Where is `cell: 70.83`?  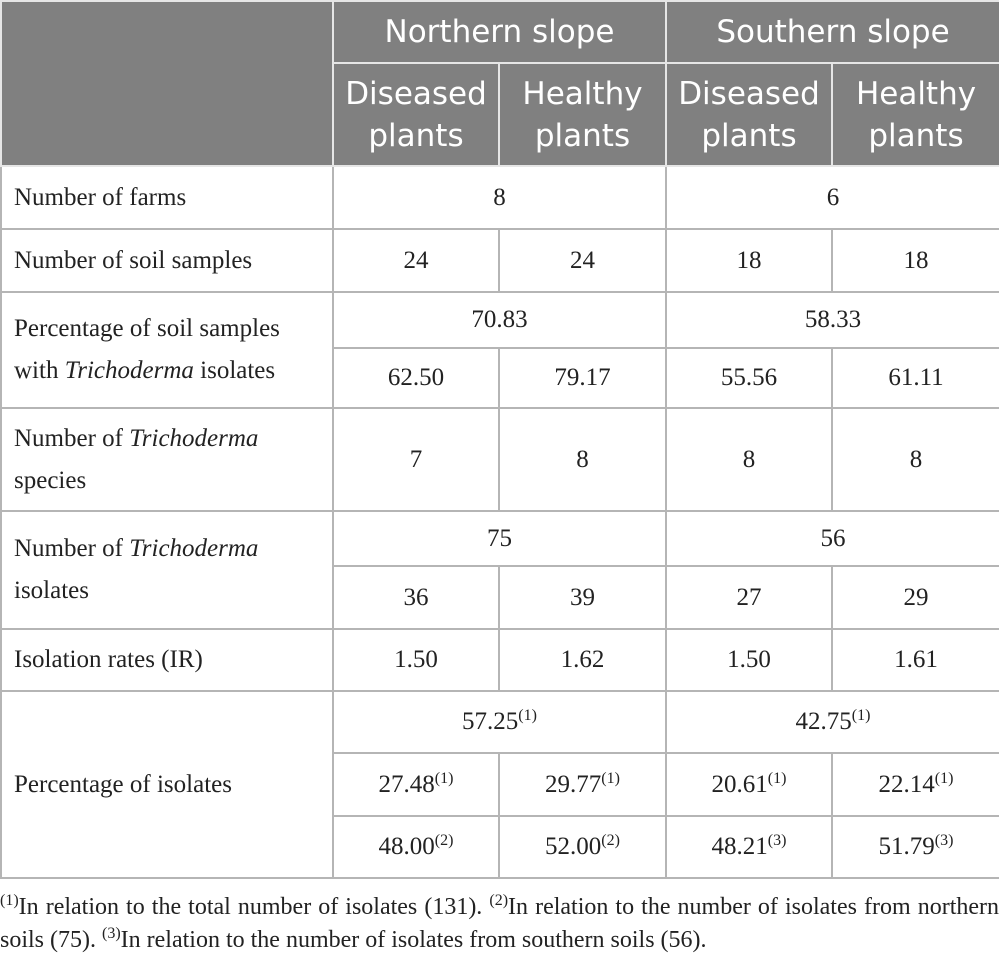
cell: 70.83 is located at coordinates (499, 320).